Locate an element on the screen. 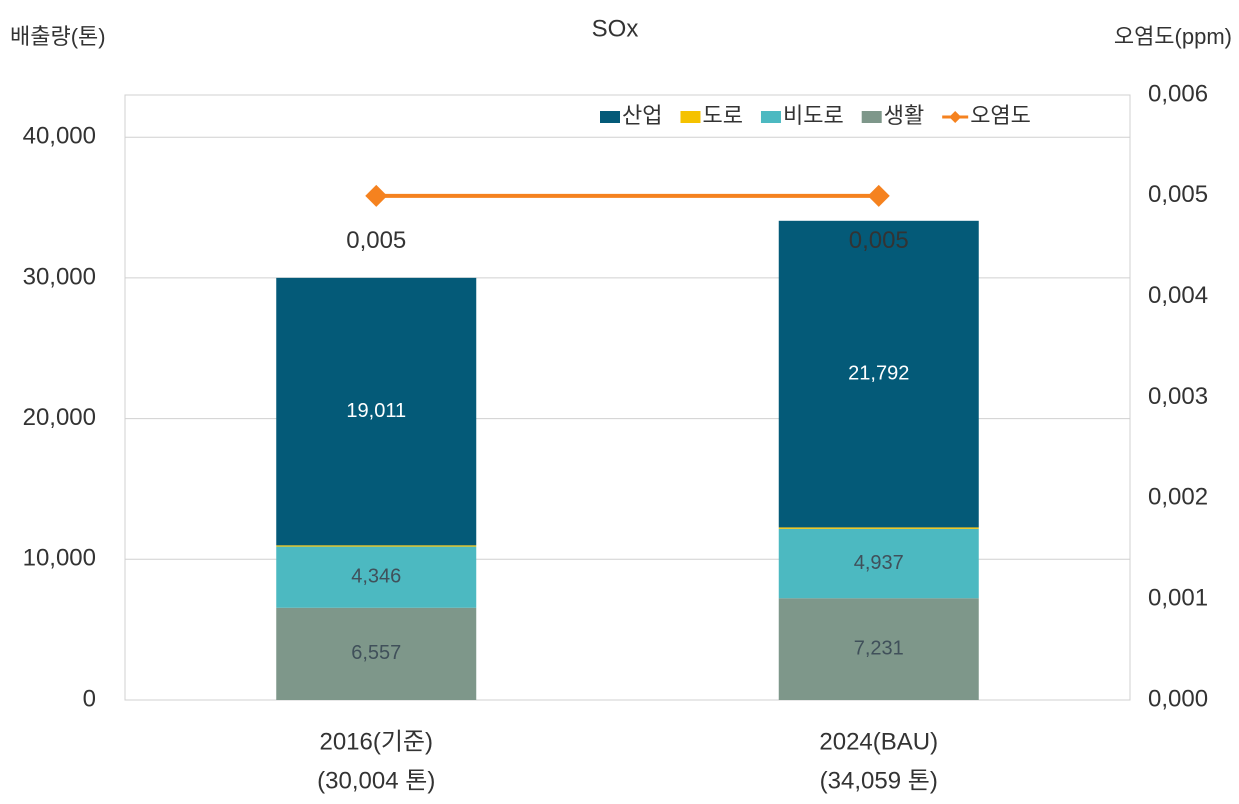  y-tick-label: 30,000 is located at coordinates (59, 276).